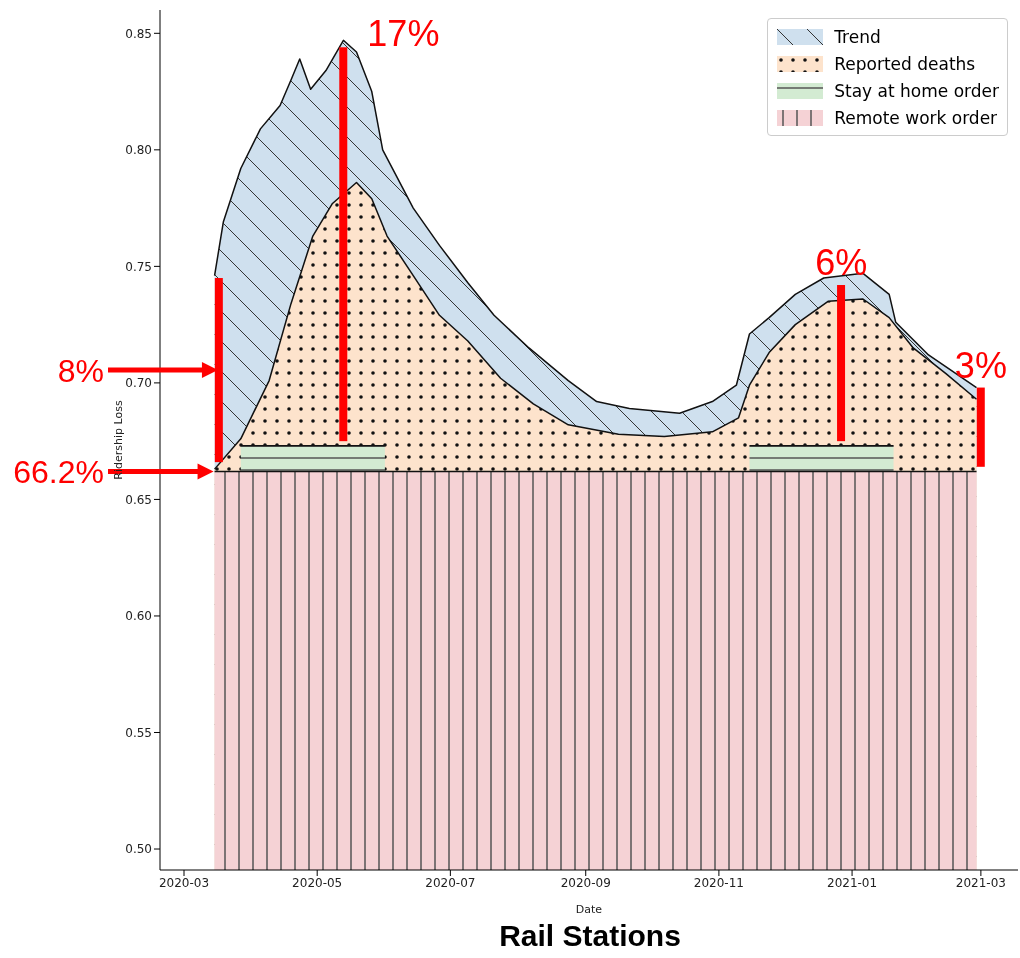 The height and width of the screenshot is (958, 1020). What do you see at coordinates (852, 882) in the screenshot?
I see `x-tick-label: 2021-01` at bounding box center [852, 882].